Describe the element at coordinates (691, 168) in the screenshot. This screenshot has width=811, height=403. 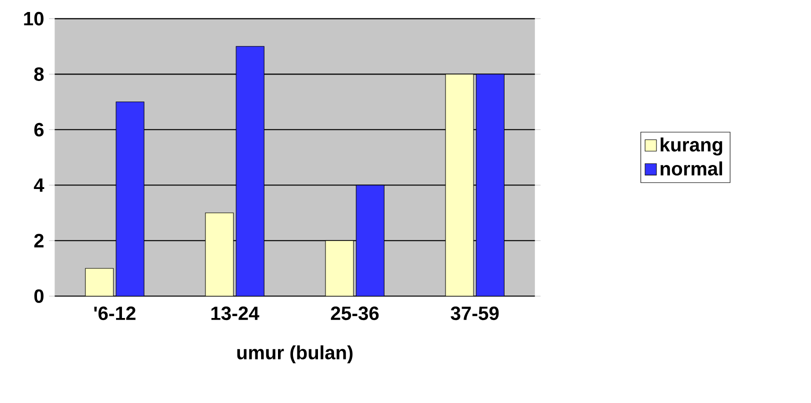
I see `legend-label: normal` at that location.